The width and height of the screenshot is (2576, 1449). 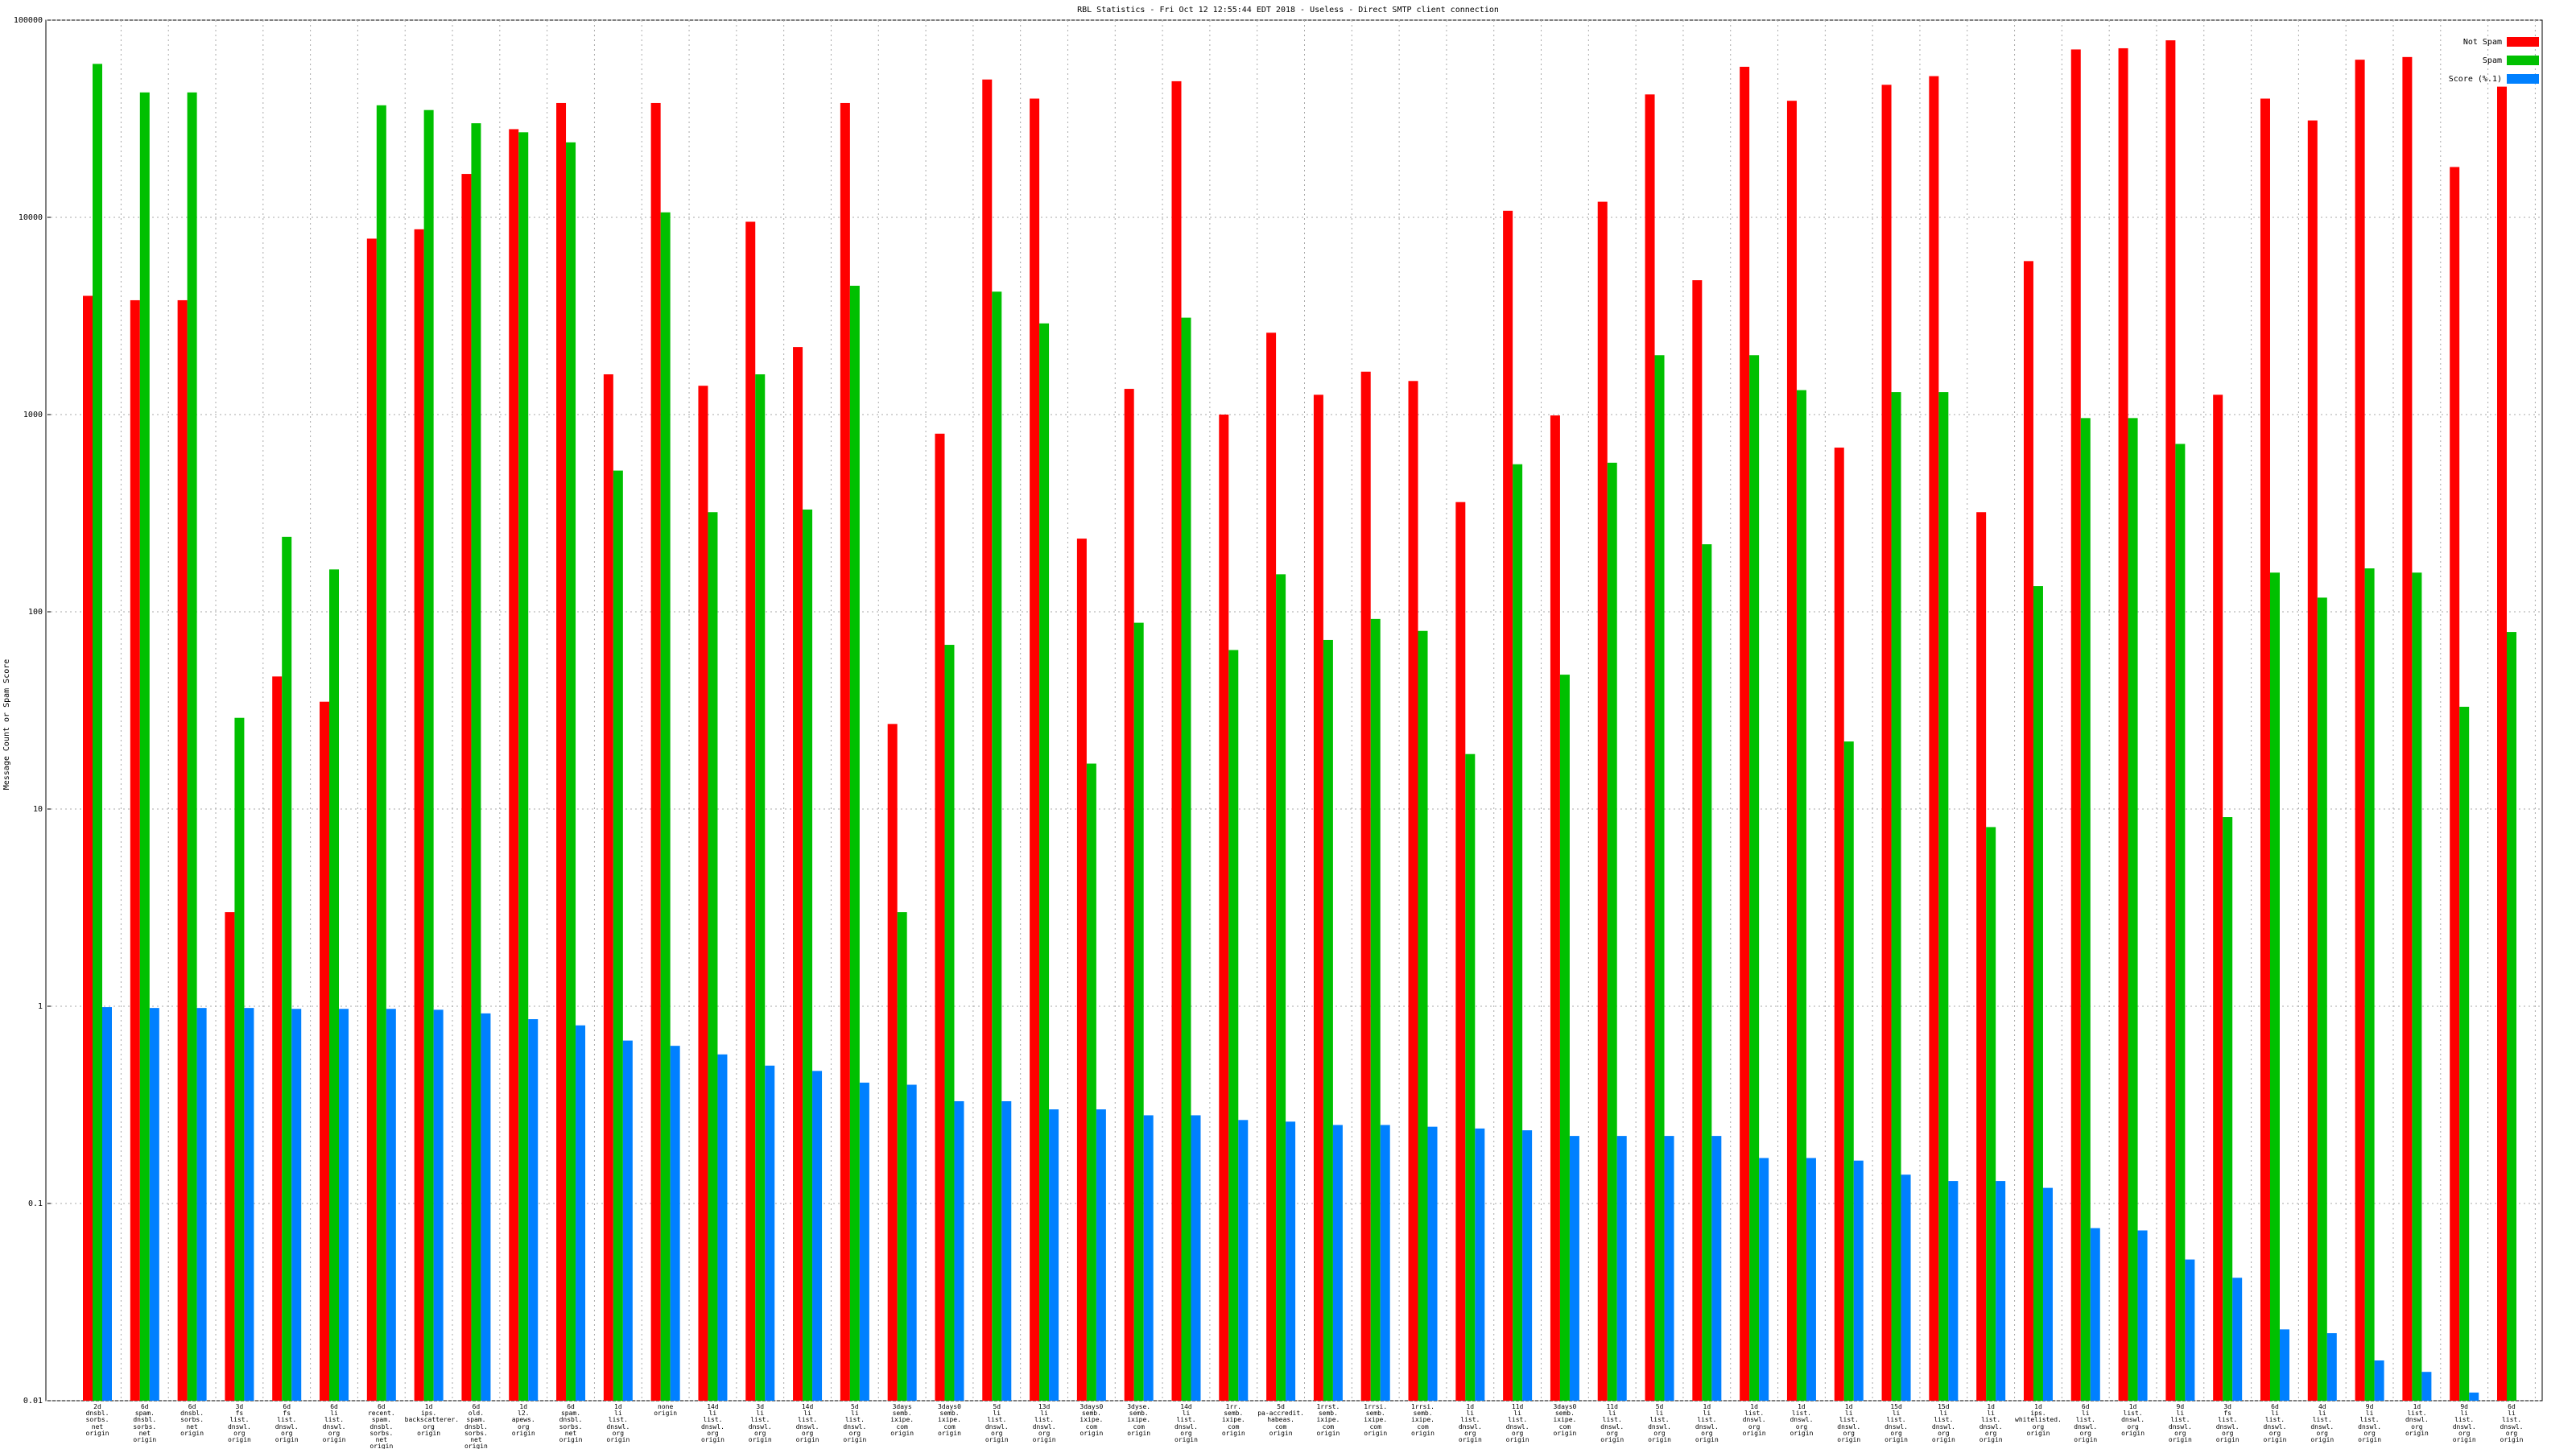 I want to click on x-tick-label: 11d li list. dnswl. org origin, so click(x=1612, y=1423).